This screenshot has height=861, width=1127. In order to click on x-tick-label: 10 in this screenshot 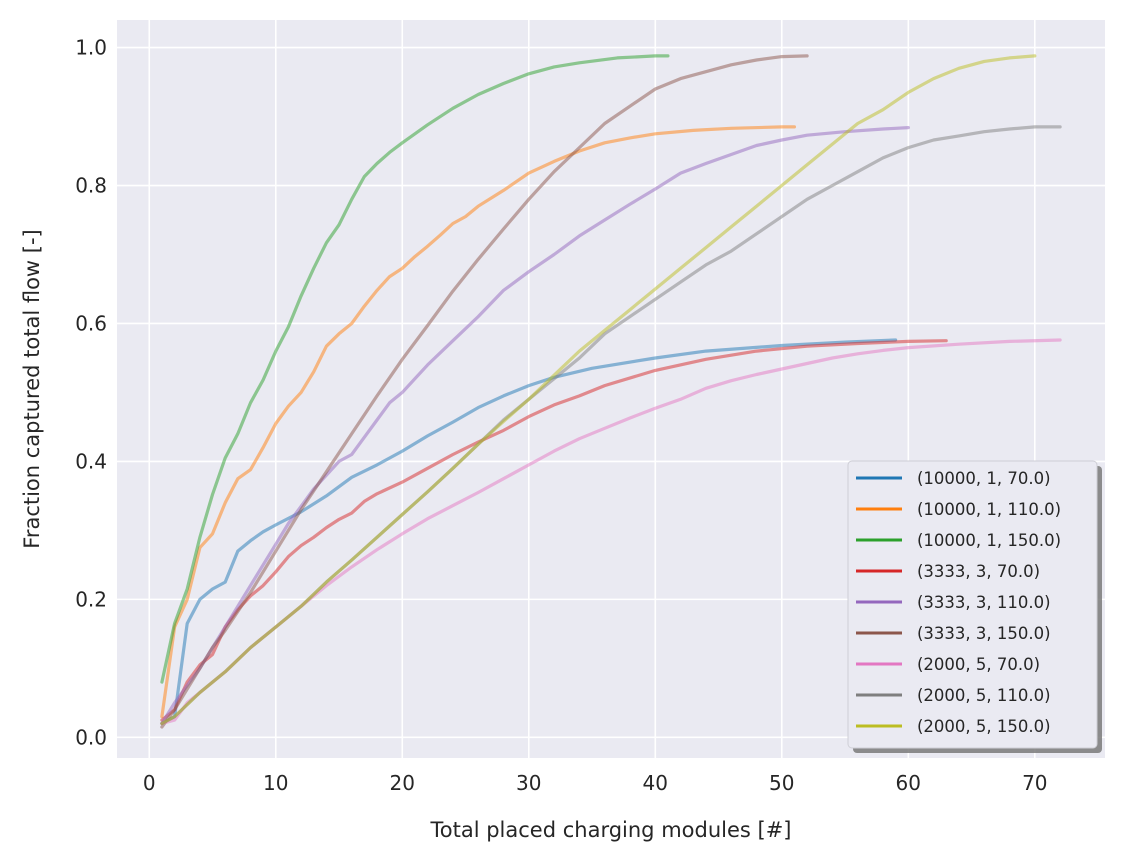, I will do `click(275, 783)`.